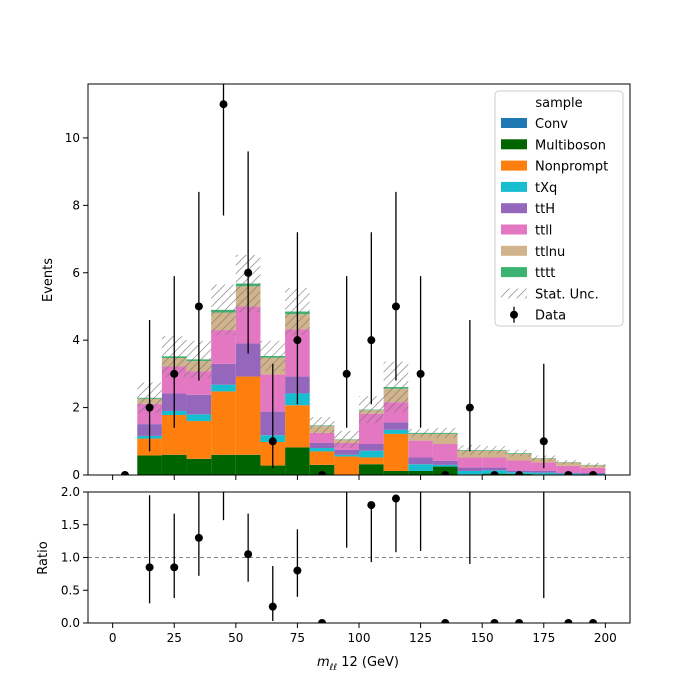  Describe the element at coordinates (70, 558) in the screenshot. I see `ratio-ytick-label-1: 1.0` at that location.